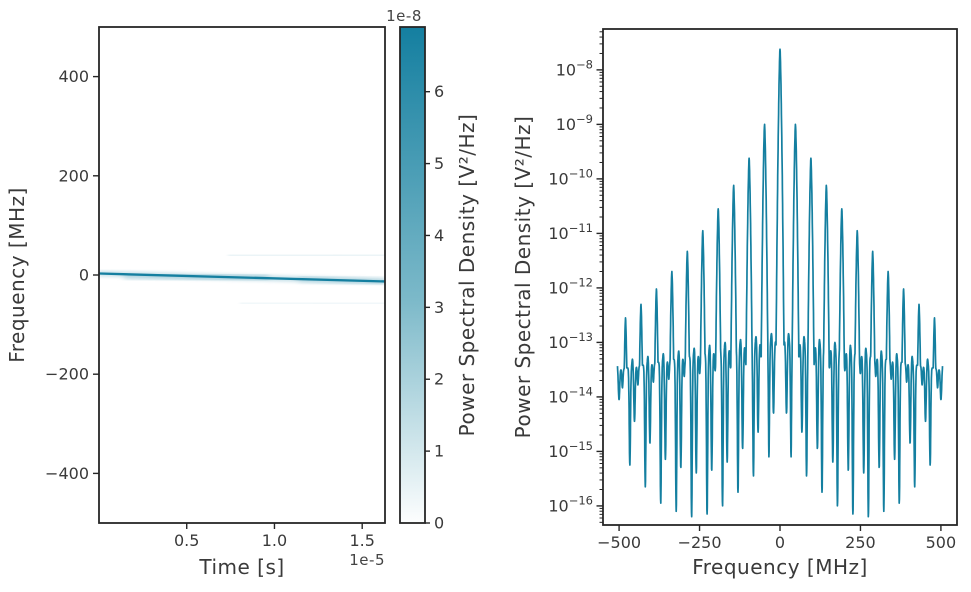  I want to click on svg-text: 10⁻¹⁵, so click(570, 450).